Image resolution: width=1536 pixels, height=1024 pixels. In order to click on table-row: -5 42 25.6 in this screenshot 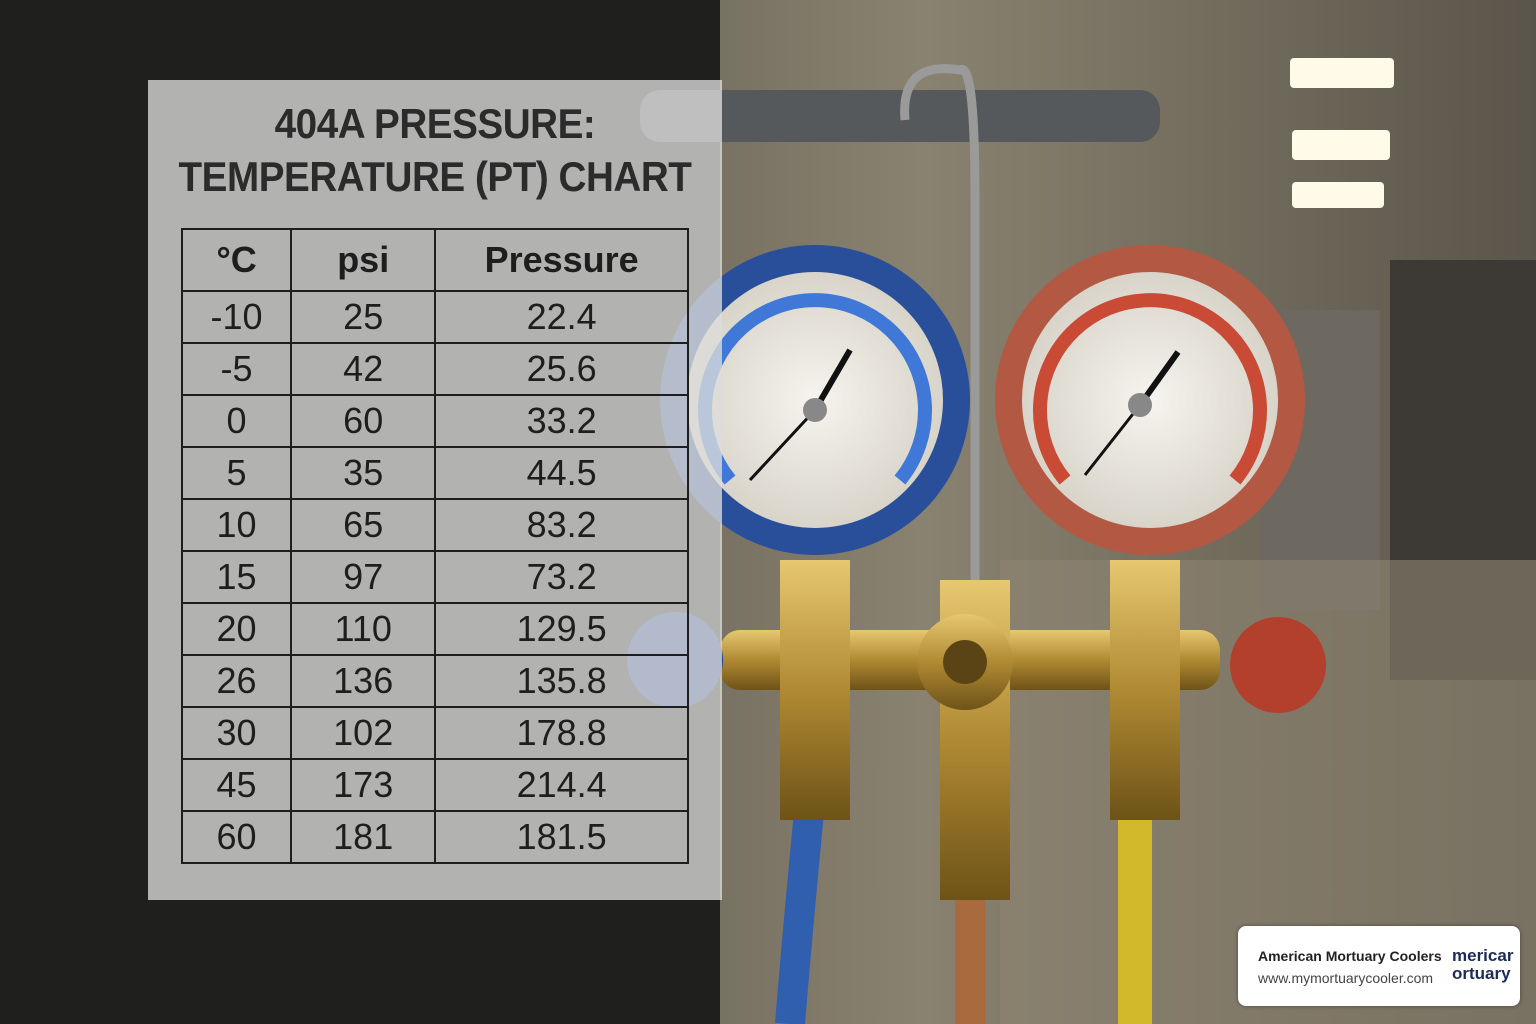, I will do `click(434, 369)`.